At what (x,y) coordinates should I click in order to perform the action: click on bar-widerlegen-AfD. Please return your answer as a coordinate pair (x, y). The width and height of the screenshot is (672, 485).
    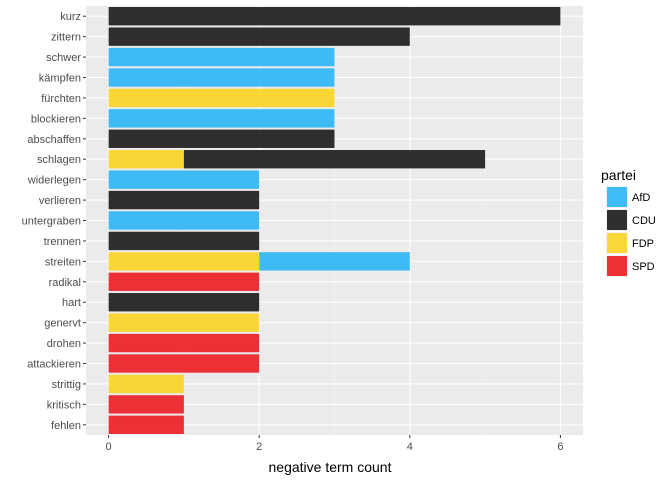
    Looking at the image, I should click on (184, 179).